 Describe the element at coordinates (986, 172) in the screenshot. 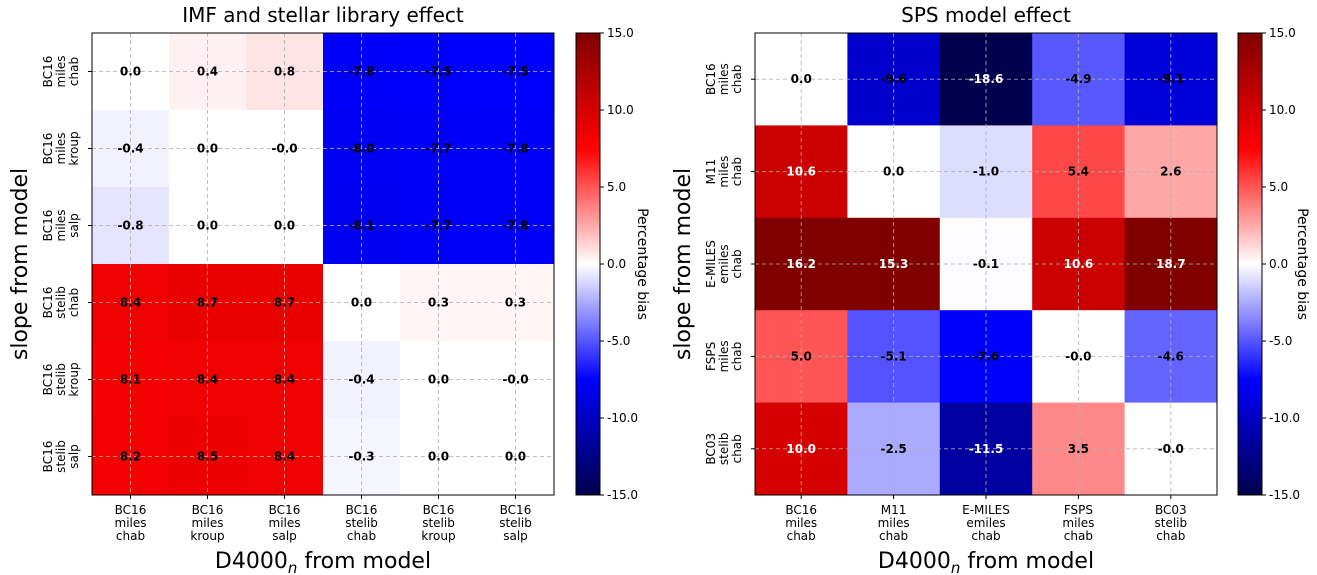

I see `cell-value-label: -1.0` at that location.